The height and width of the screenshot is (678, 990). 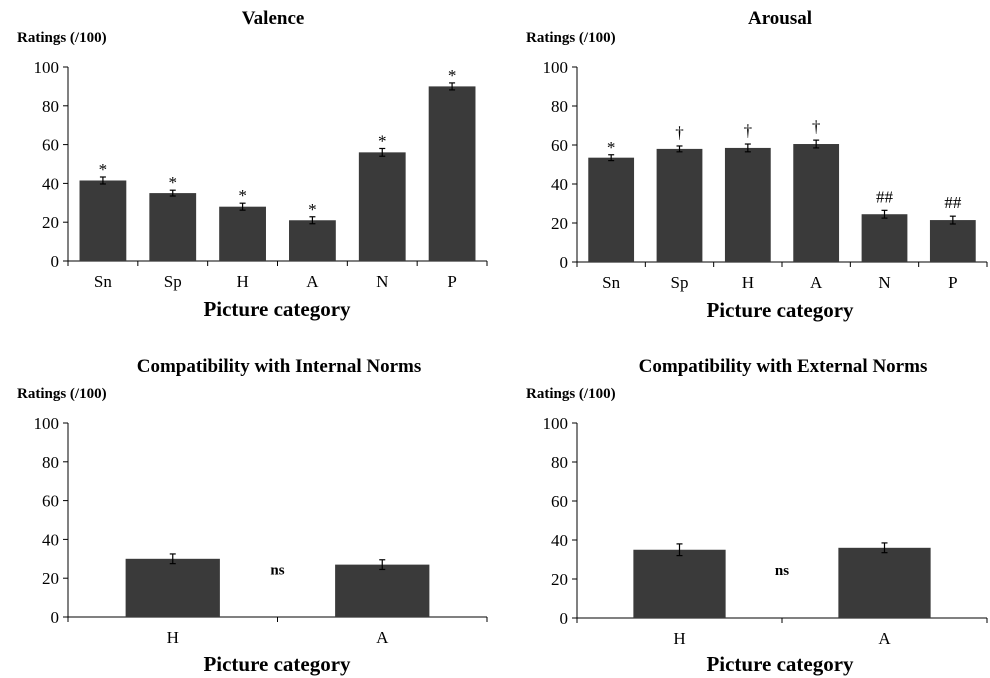 What do you see at coordinates (783, 366) in the screenshot?
I see `chart-title: Compatibility with External Norms` at bounding box center [783, 366].